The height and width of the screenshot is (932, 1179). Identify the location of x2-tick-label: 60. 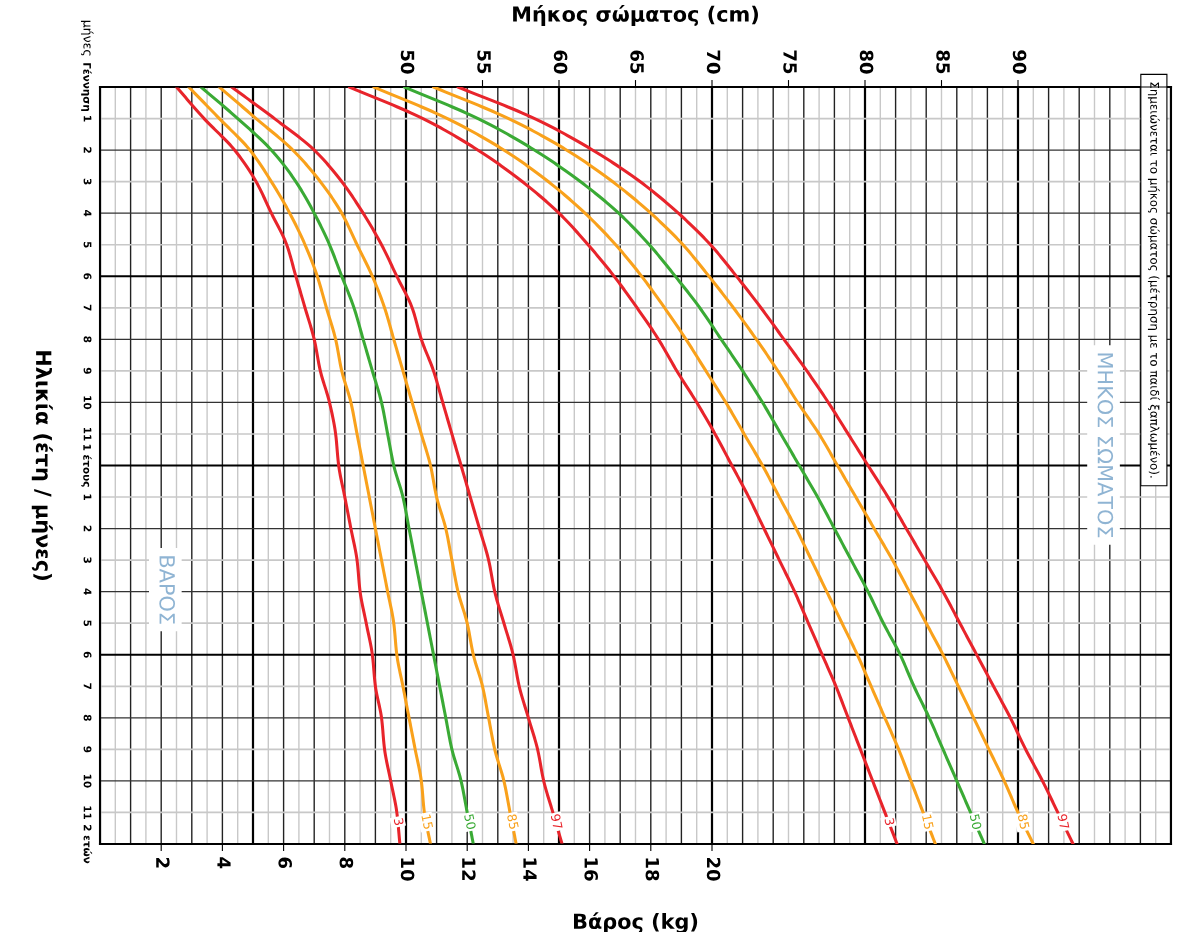
(560, 62).